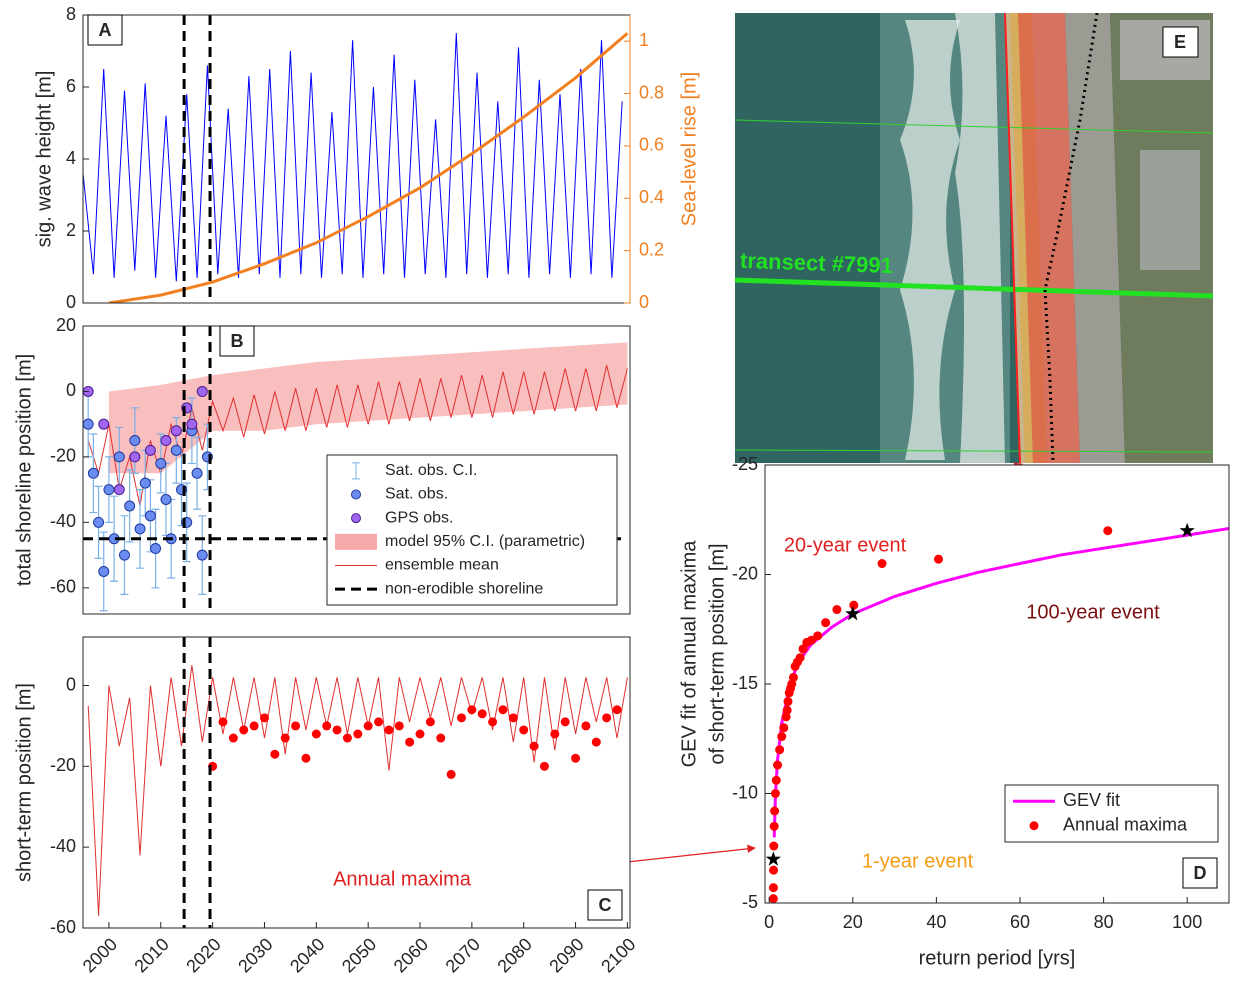  What do you see at coordinates (255, 955) in the screenshot?
I see `x-tick-label: 2030` at bounding box center [255, 955].